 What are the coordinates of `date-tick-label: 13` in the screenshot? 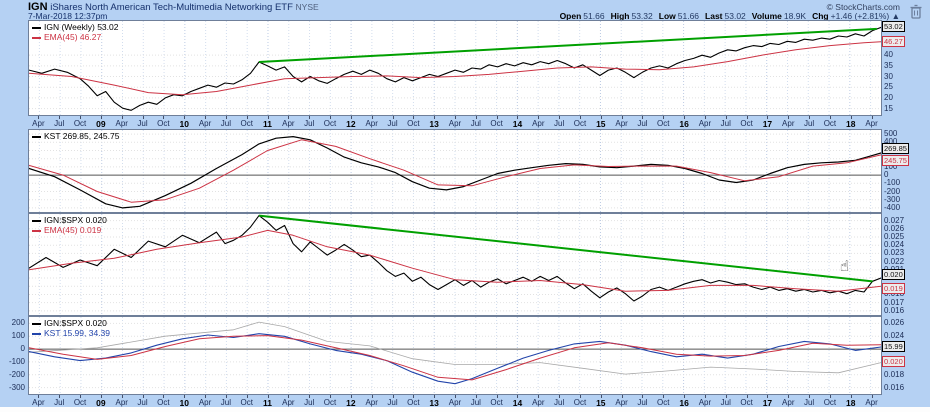 It's located at (434, 124).